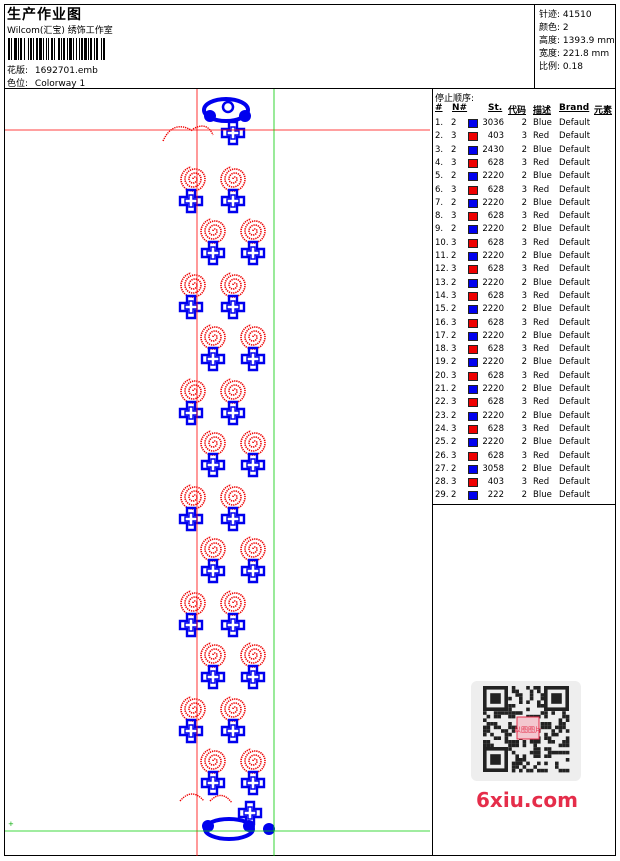  What do you see at coordinates (442, 335) in the screenshot?
I see `row-index: 17.` at bounding box center [442, 335].